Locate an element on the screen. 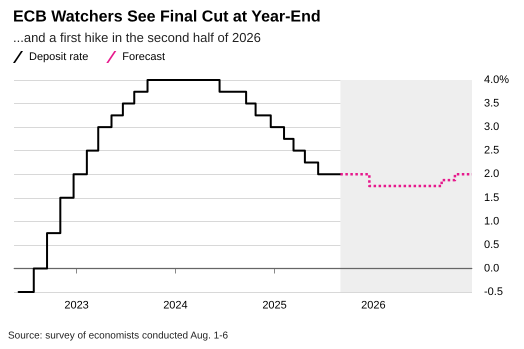 The image size is (524, 349). y-tick-label: 4.0% is located at coordinates (497, 80).